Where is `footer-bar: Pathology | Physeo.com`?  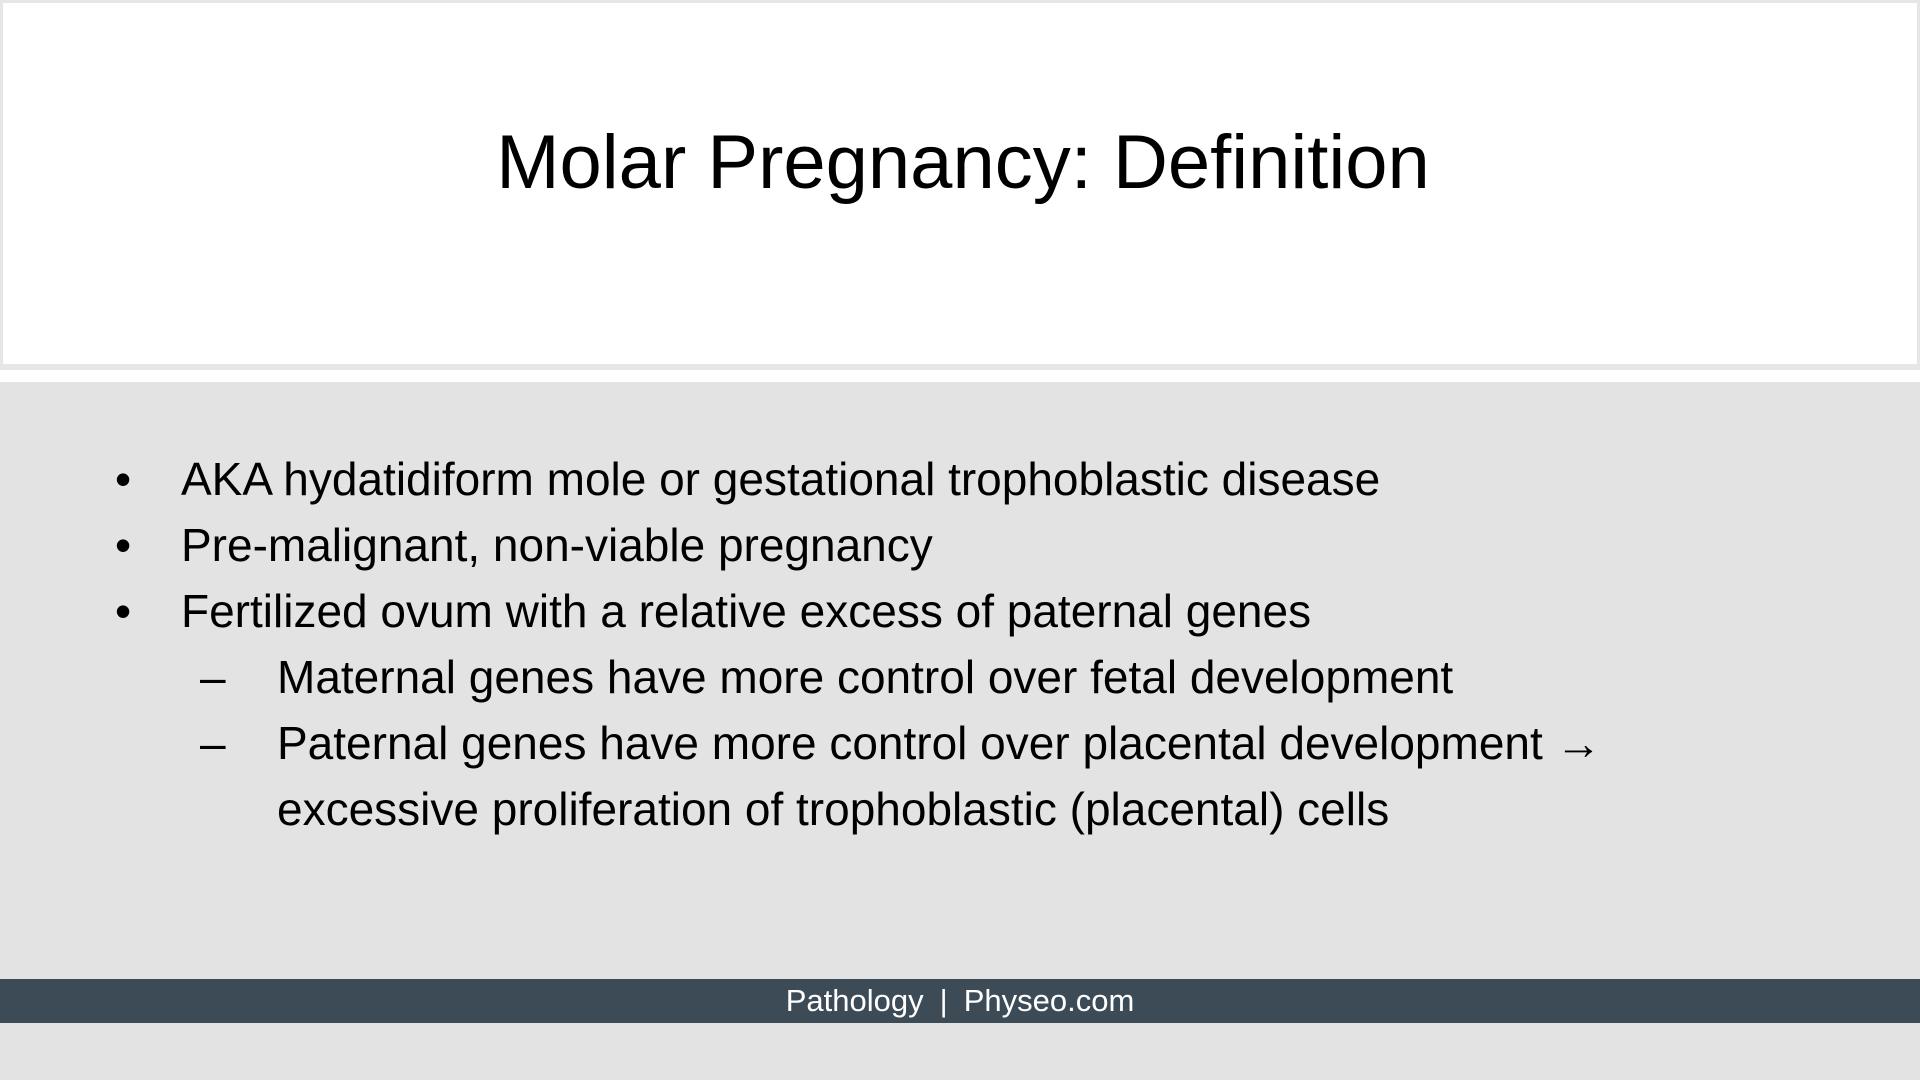 footer-bar: Pathology | Physeo.com is located at coordinates (960, 1001).